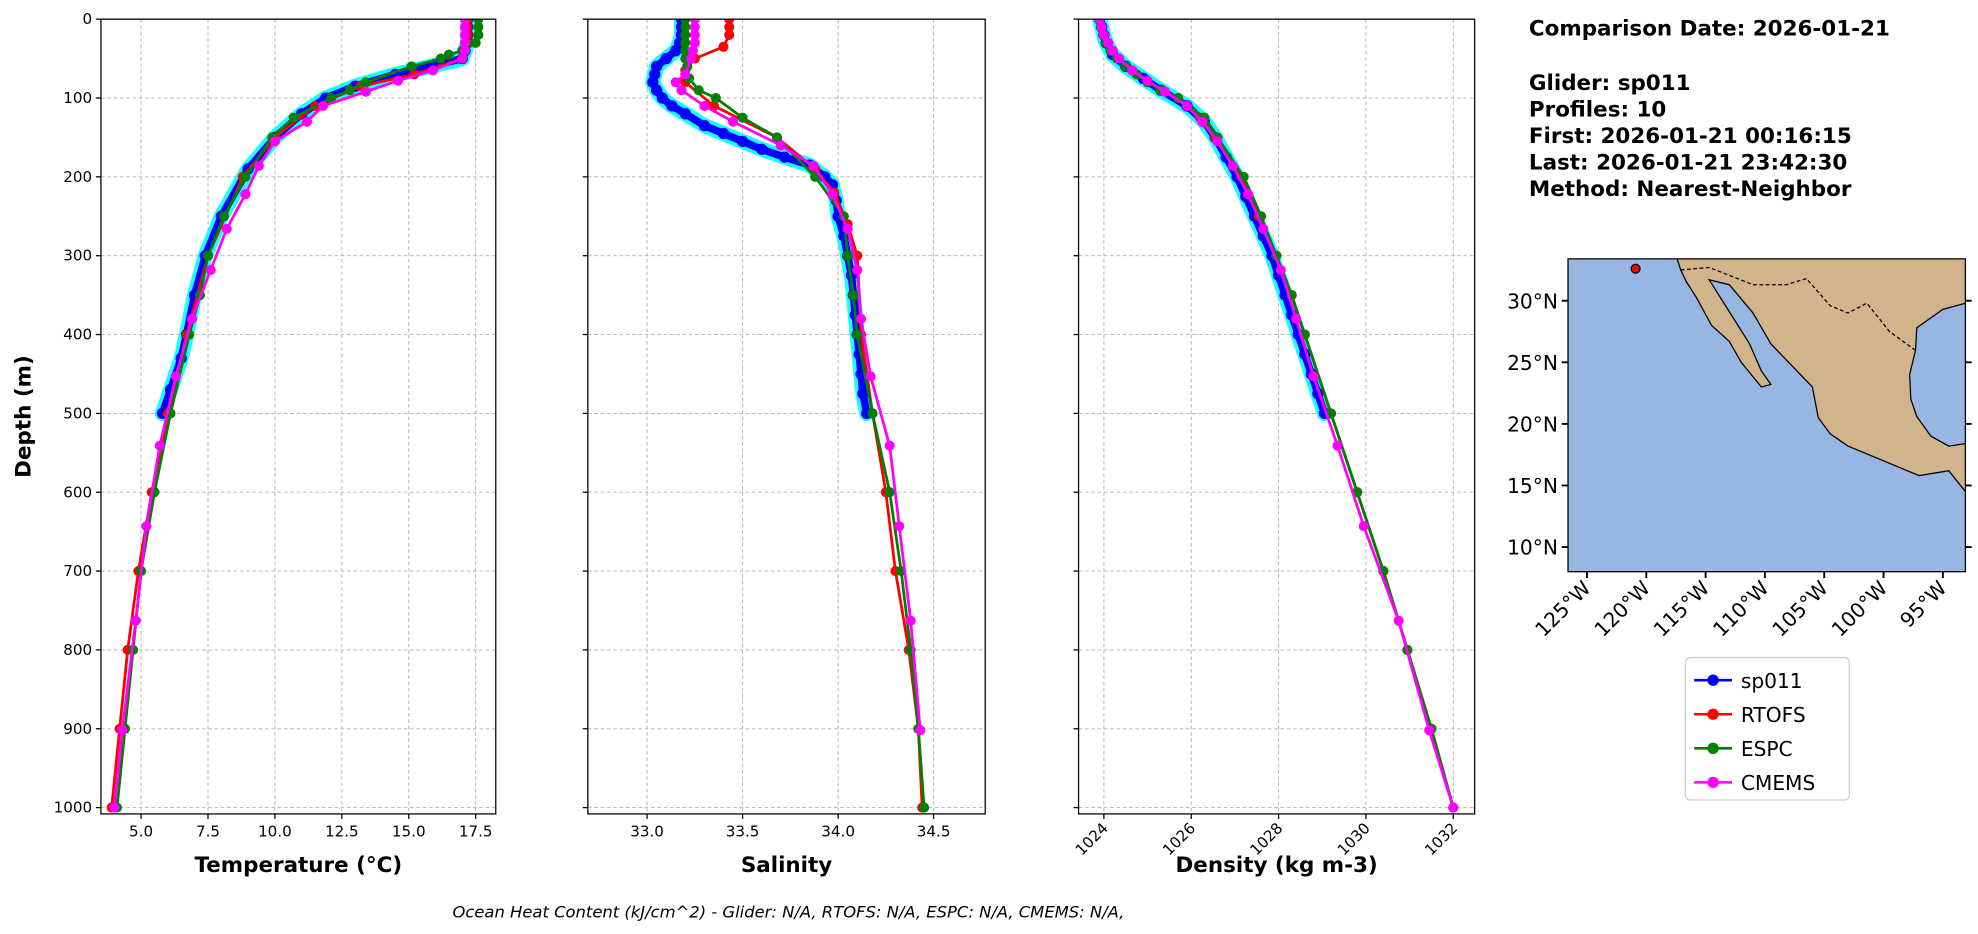 Image resolution: width=1978 pixels, height=934 pixels. What do you see at coordinates (87, 19) in the screenshot?
I see `y-tick-label: 0` at bounding box center [87, 19].